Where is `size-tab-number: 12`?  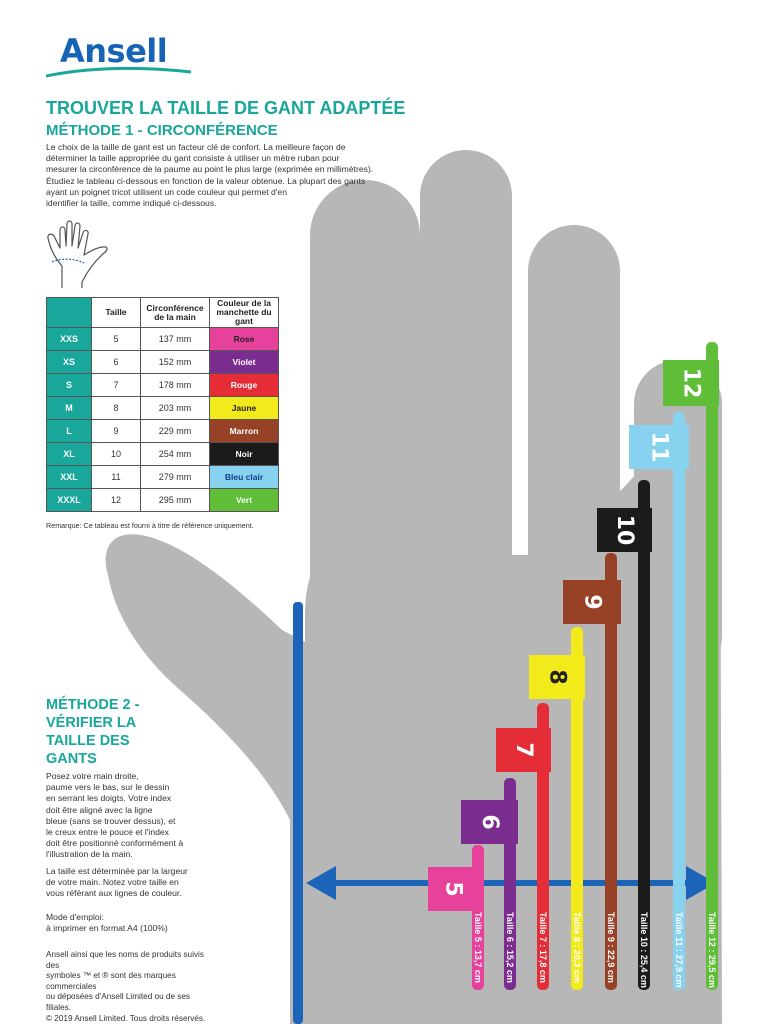
size-tab-number: 12 is located at coordinates (691, 383).